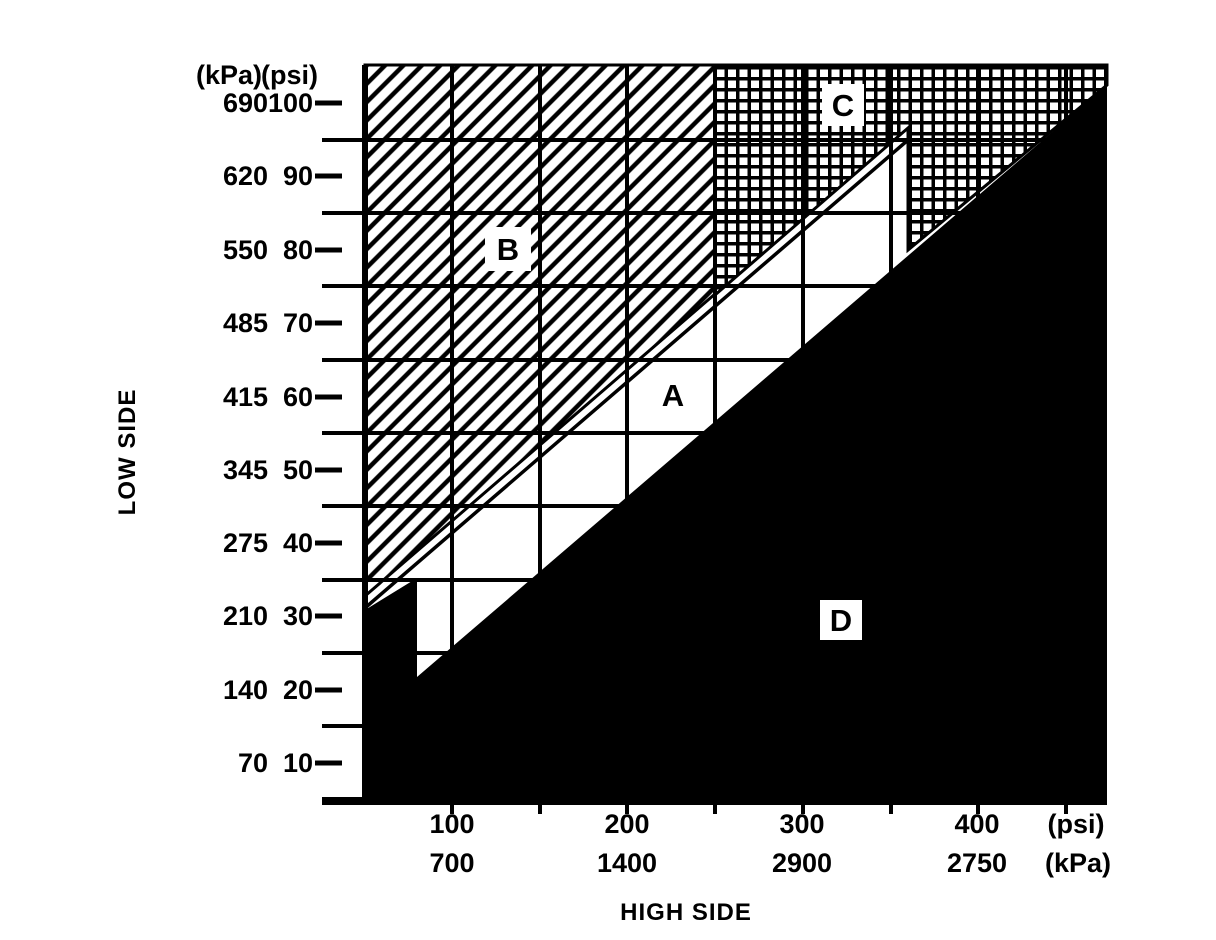 The width and height of the screenshot is (1216, 940). I want to click on region-d-label-plate, so click(841, 620).